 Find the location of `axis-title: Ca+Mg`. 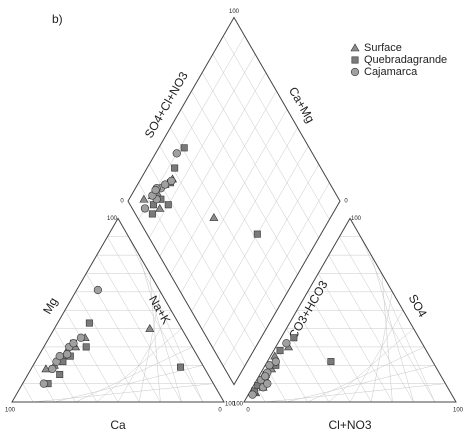

axis-title: Ca+Mg is located at coordinates (302, 104).